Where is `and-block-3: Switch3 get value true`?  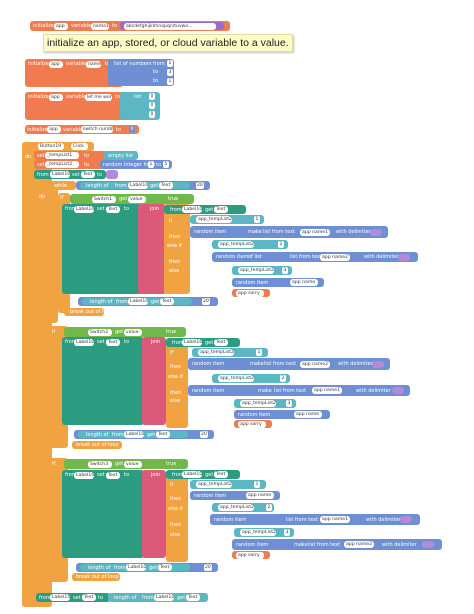
and-block-3: Switch3 get value true is located at coordinates (126, 464).